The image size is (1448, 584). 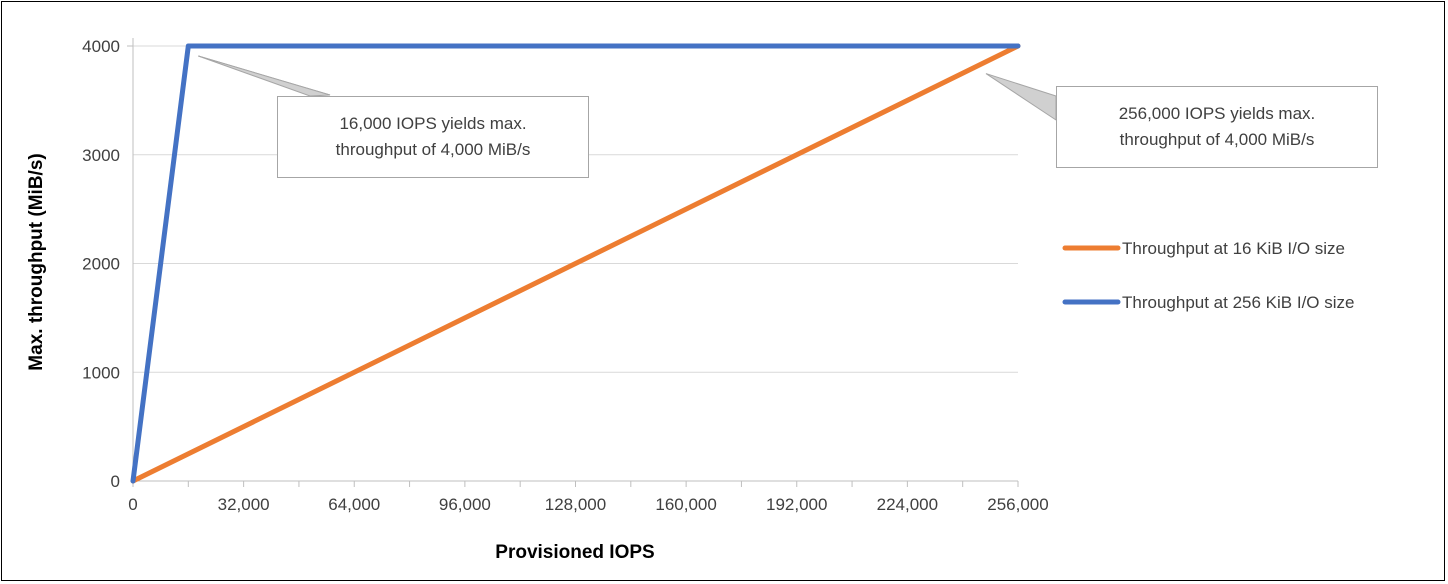 I want to click on x-tick-label: 192,000, so click(x=796, y=504).